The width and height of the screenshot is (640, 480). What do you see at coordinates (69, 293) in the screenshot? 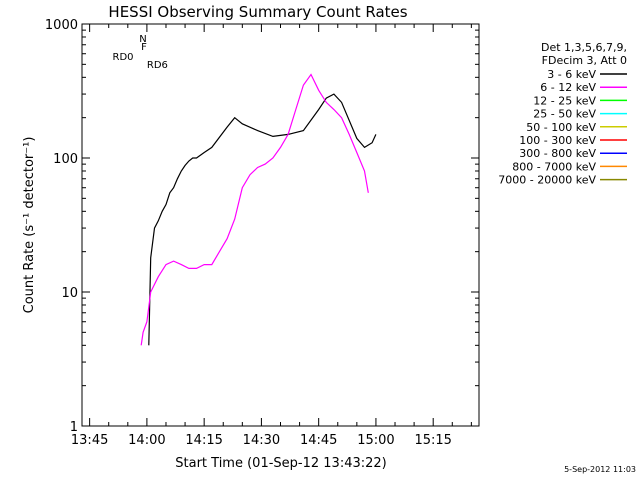
I see `y-tick-label: 10` at bounding box center [69, 293].